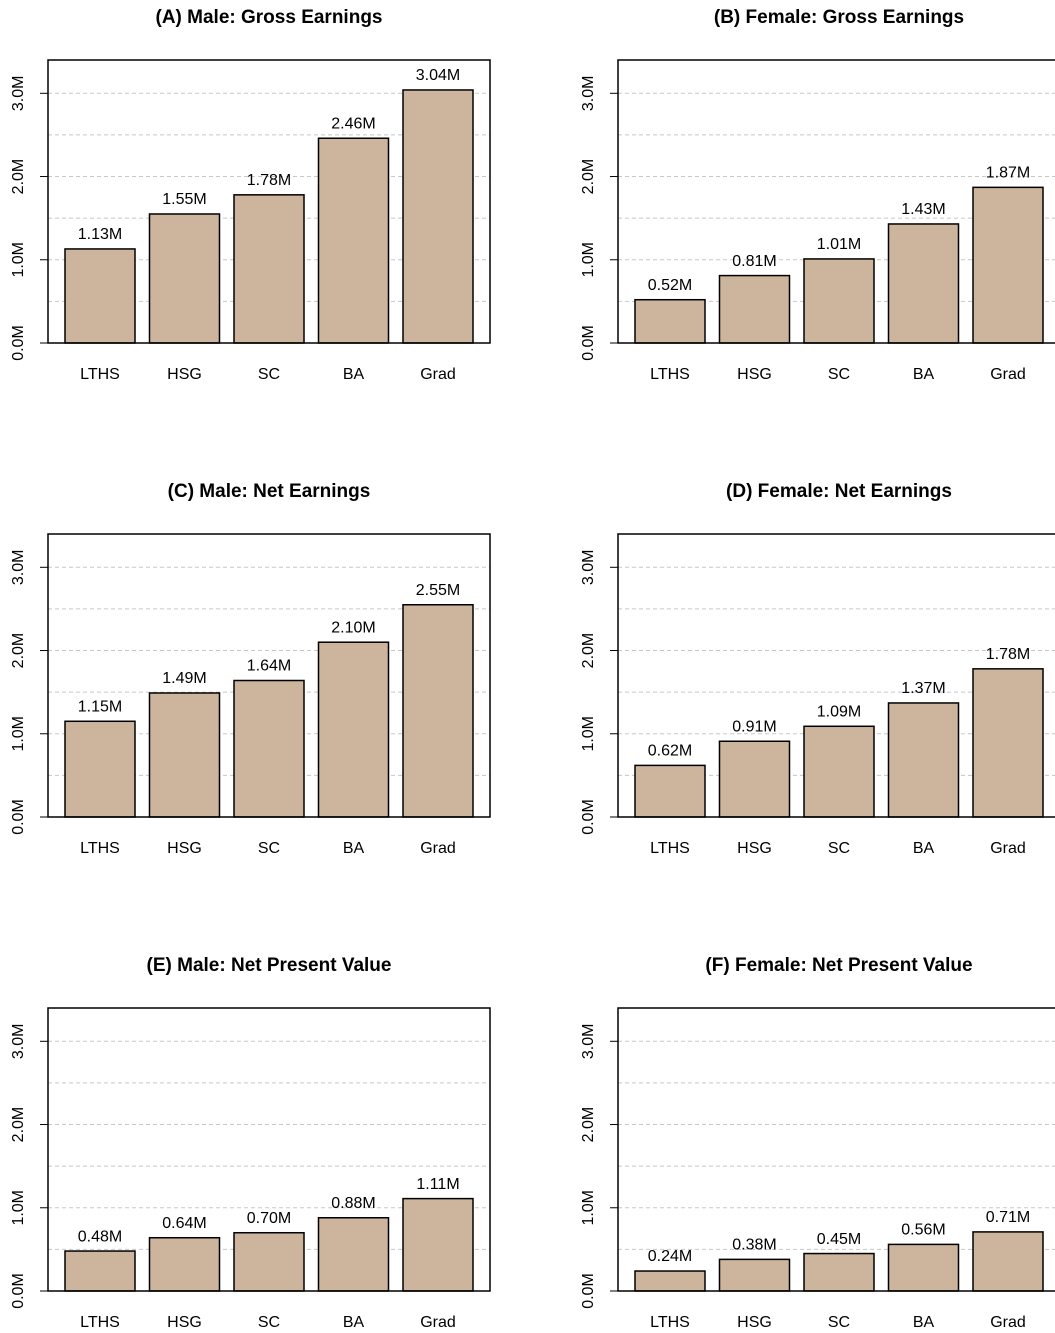  I want to click on value-label: 0.71M, so click(1008, 1217).